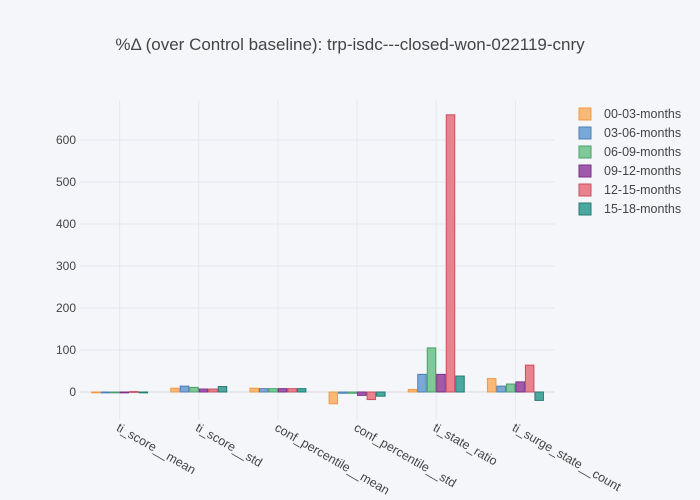 The image size is (700, 500). Describe the element at coordinates (465, 444) in the screenshot. I see `x-tick-label: ti_state_ratio` at that location.